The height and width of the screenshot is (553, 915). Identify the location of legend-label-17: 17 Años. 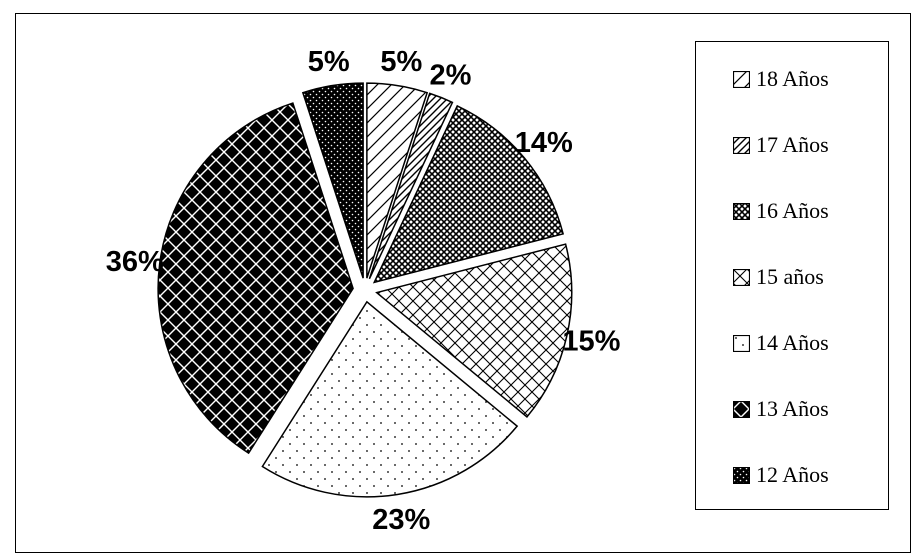
(792, 144).